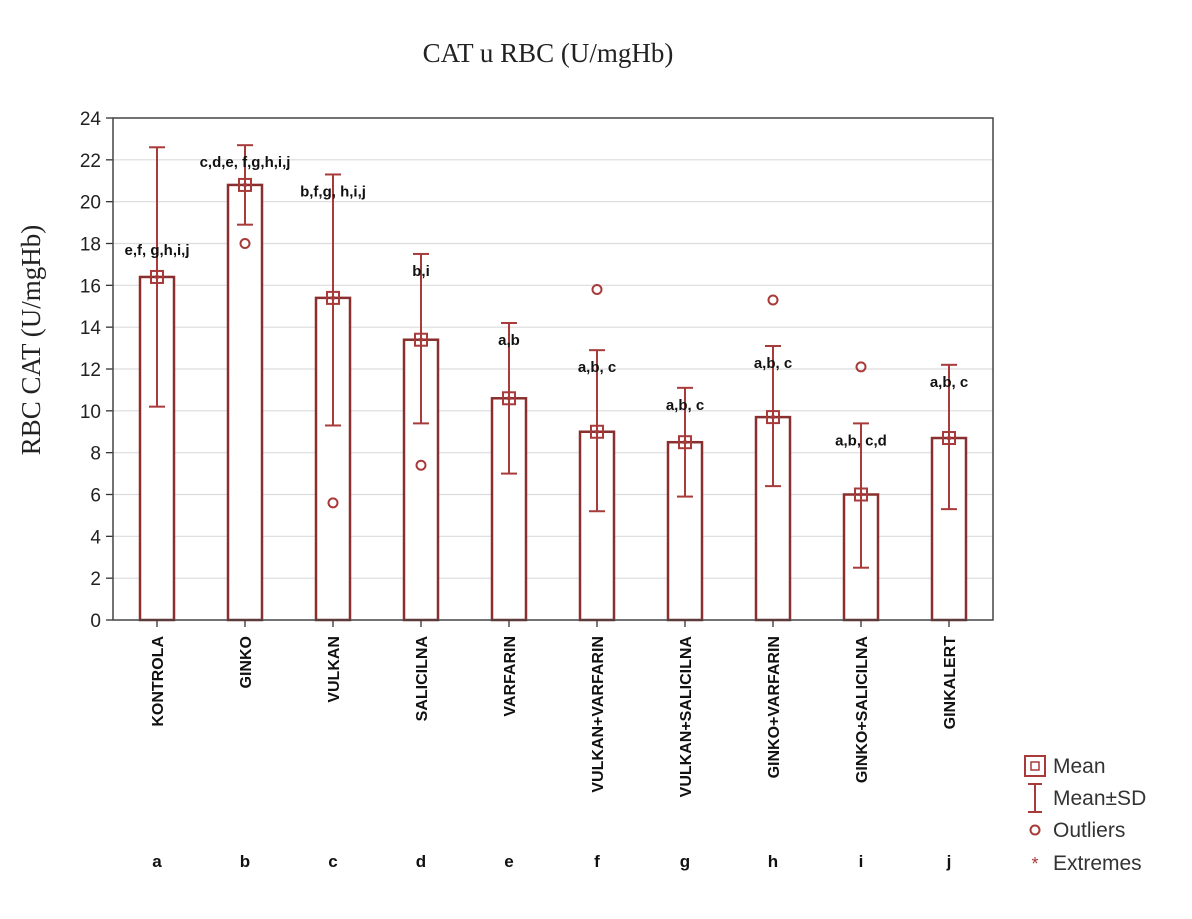 The image size is (1192, 919). What do you see at coordinates (862, 710) in the screenshot?
I see `category-label: GINKO+SALICILNA` at bounding box center [862, 710].